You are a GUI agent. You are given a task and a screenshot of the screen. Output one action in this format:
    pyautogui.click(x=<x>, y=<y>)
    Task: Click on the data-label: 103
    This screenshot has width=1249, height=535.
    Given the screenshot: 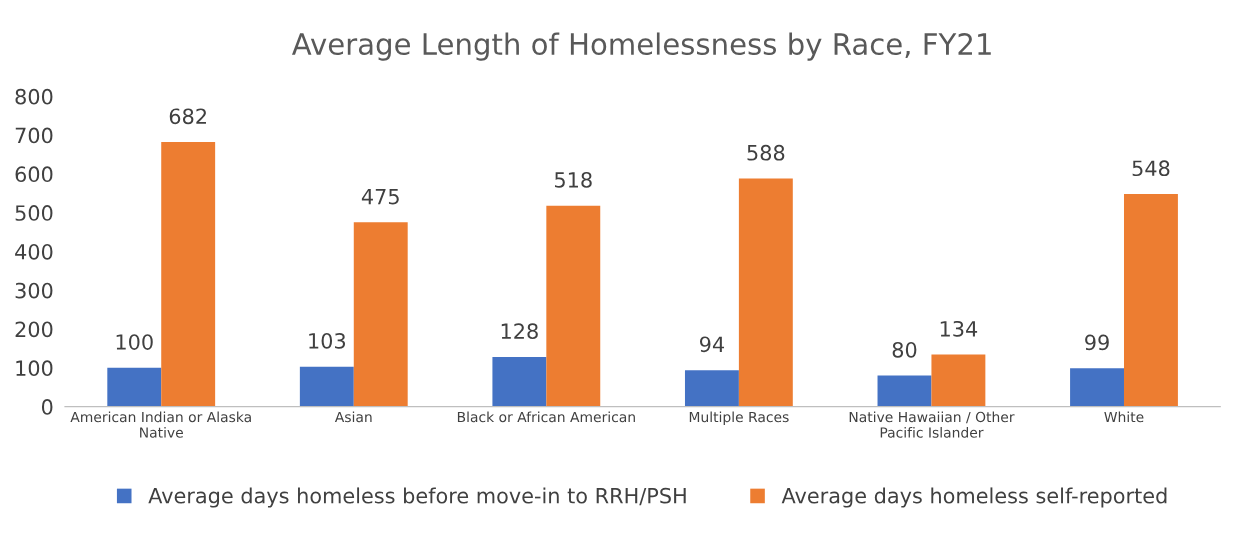 What is the action you would take?
    pyautogui.click(x=327, y=340)
    